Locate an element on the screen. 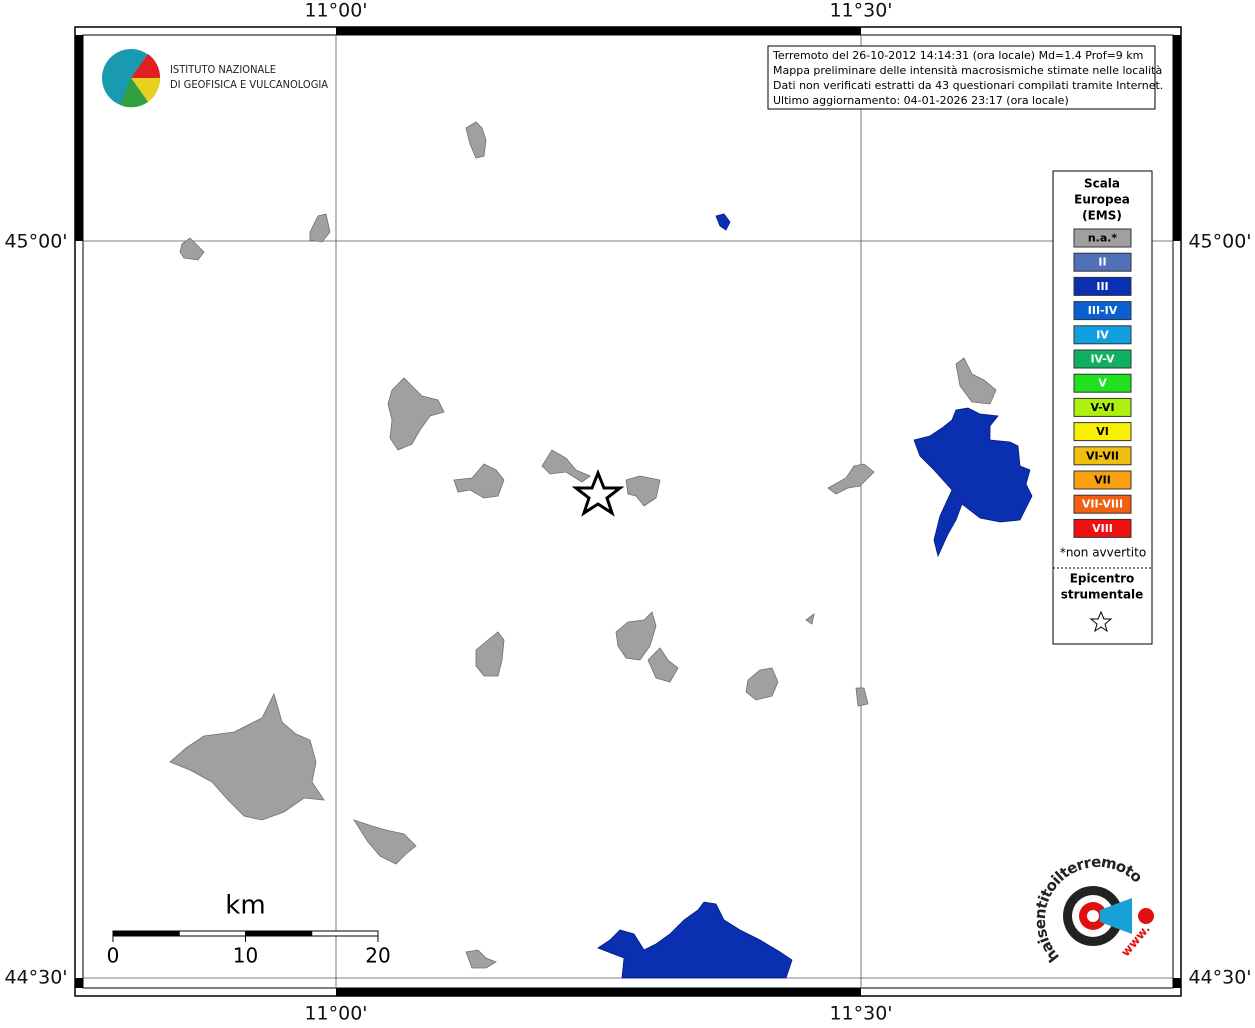 This screenshot has width=1255, height=1028. epicentre is located at coordinates (598, 492).